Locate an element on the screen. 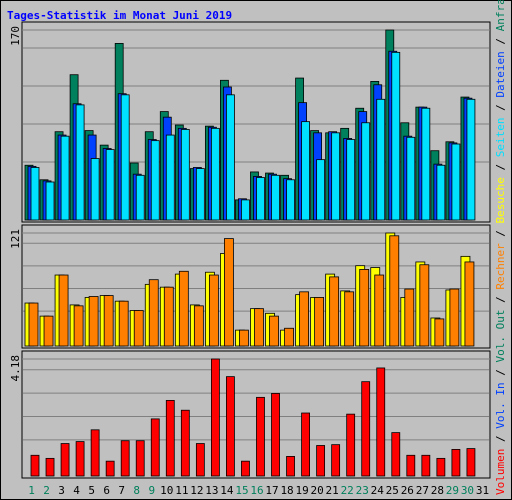  x-tick-label: 14 is located at coordinates (227, 490).